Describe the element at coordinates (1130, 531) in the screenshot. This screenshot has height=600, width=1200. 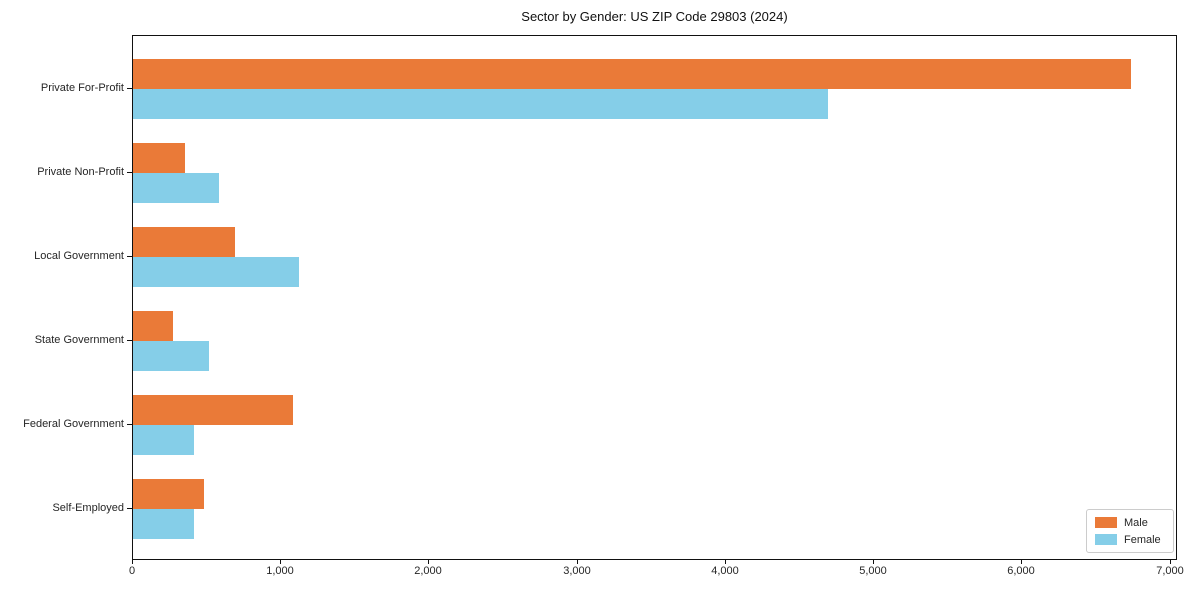
I see `legend: Male Female` at that location.